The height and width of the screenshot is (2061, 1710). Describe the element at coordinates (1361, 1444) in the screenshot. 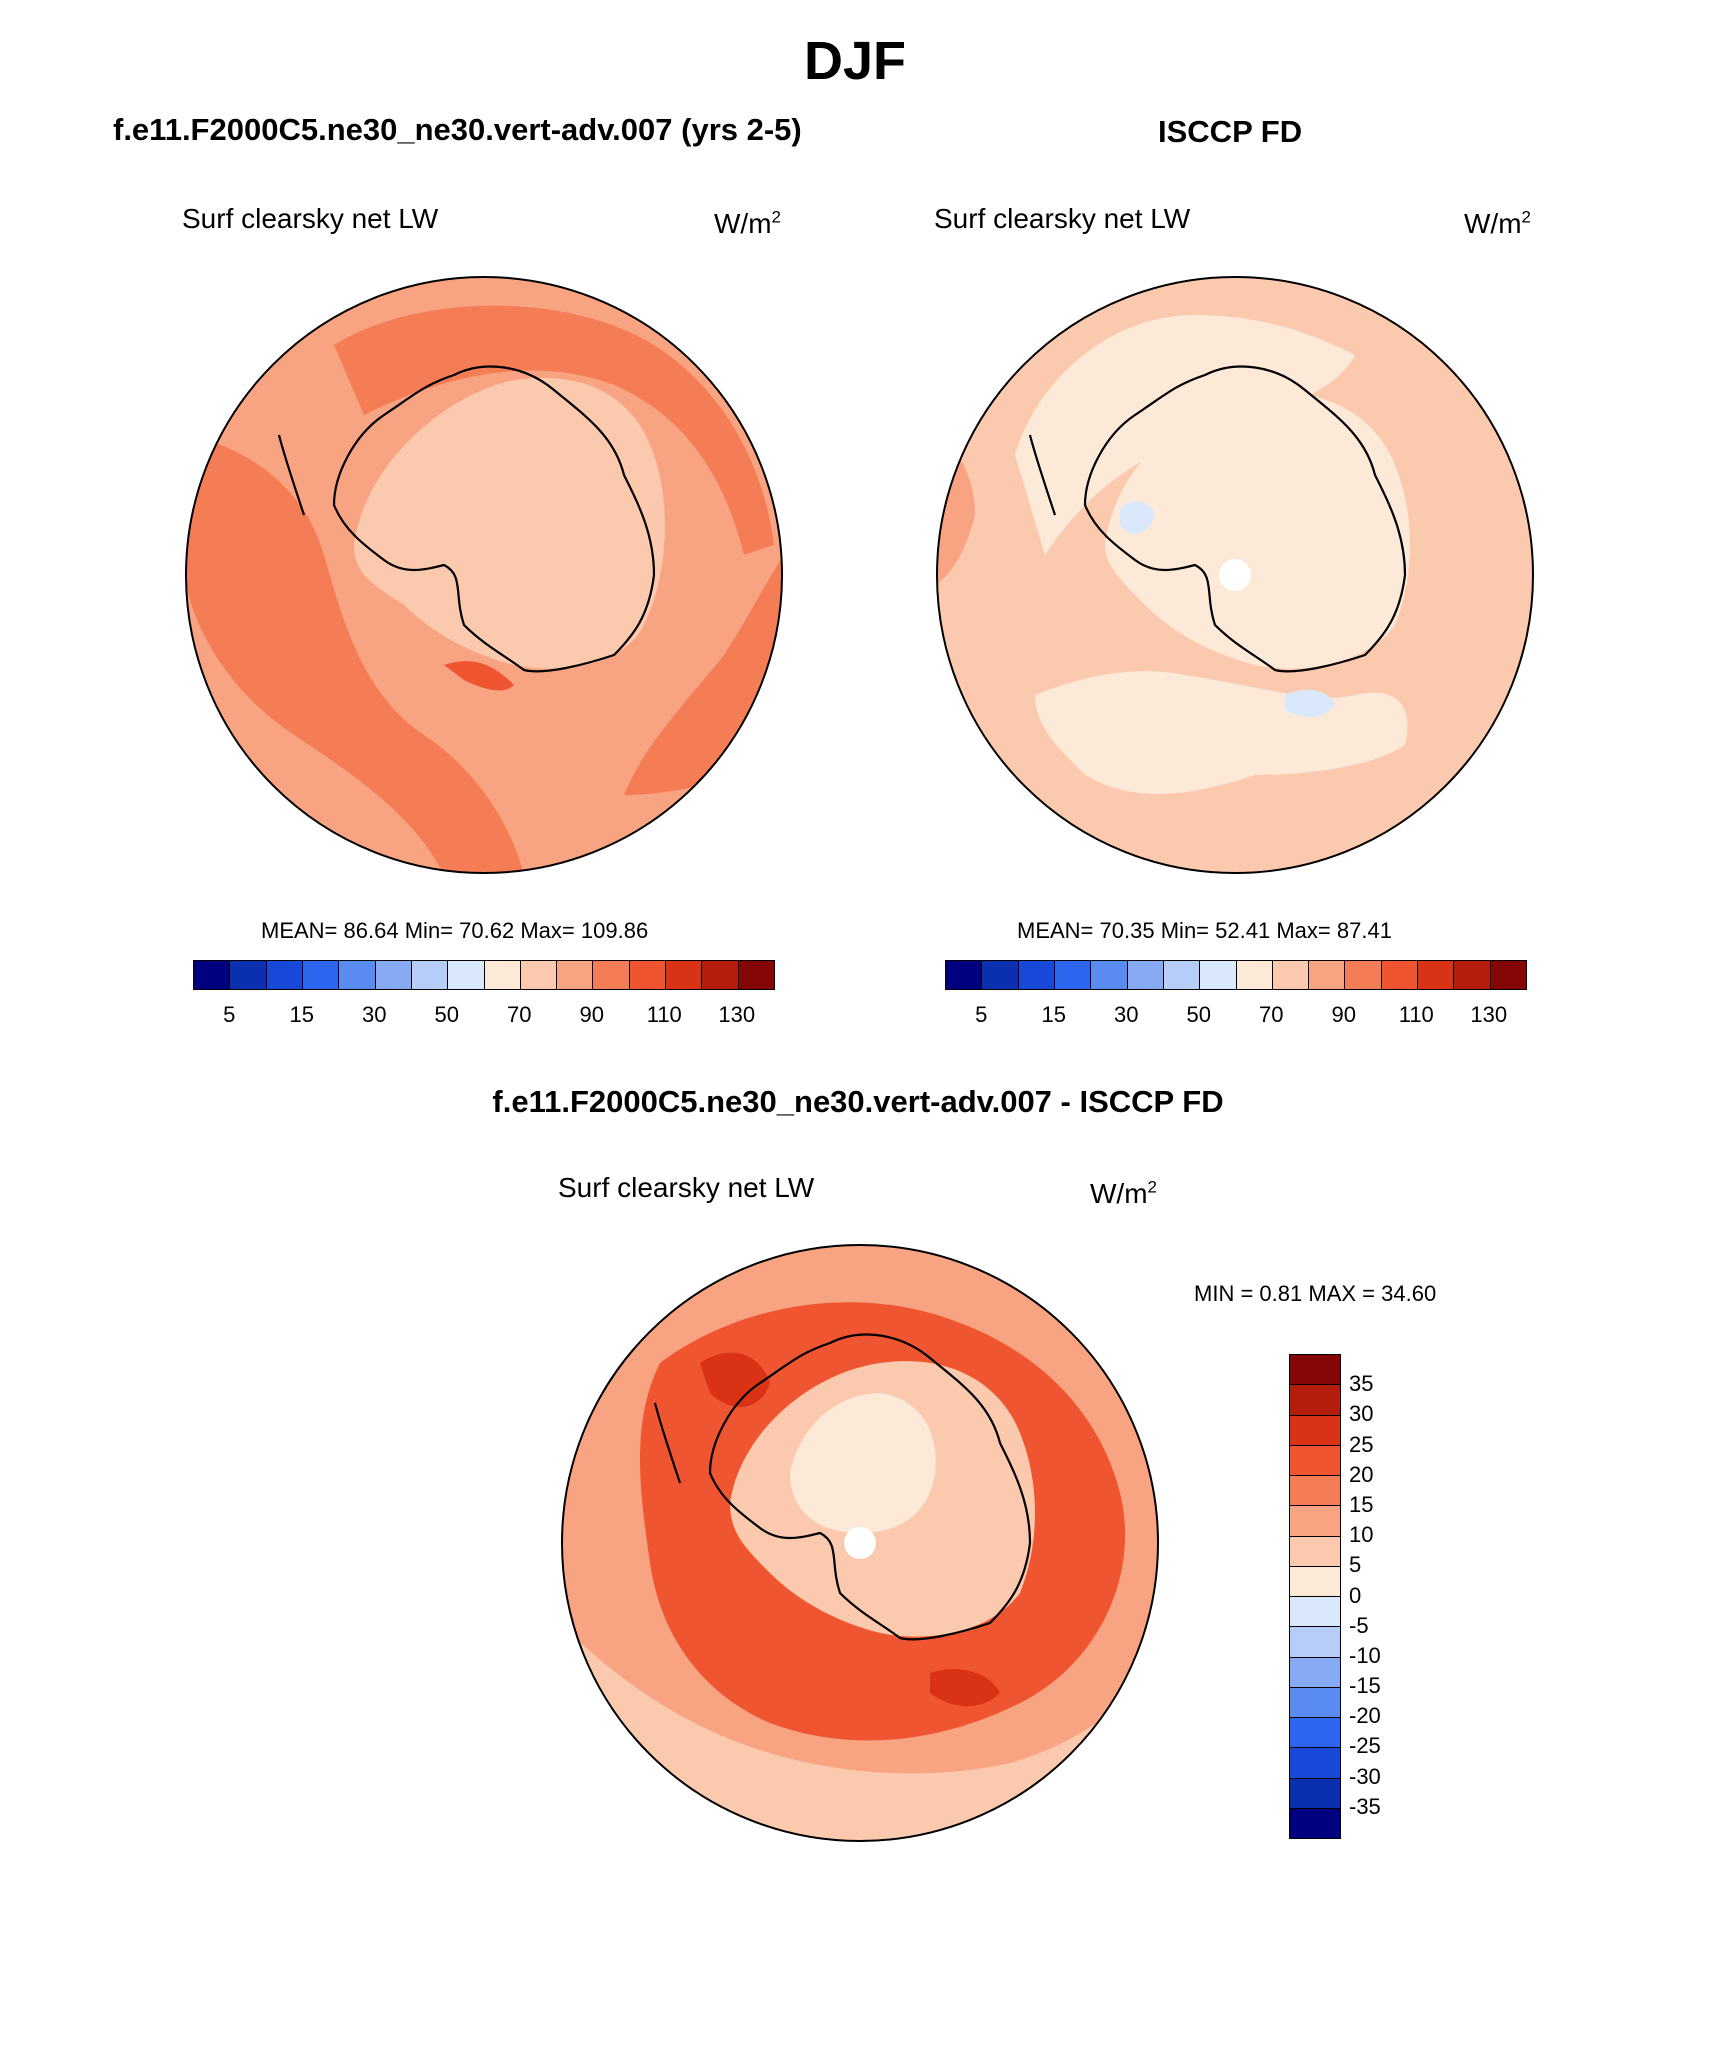

I see `colorbar-tick-label: 25` at that location.